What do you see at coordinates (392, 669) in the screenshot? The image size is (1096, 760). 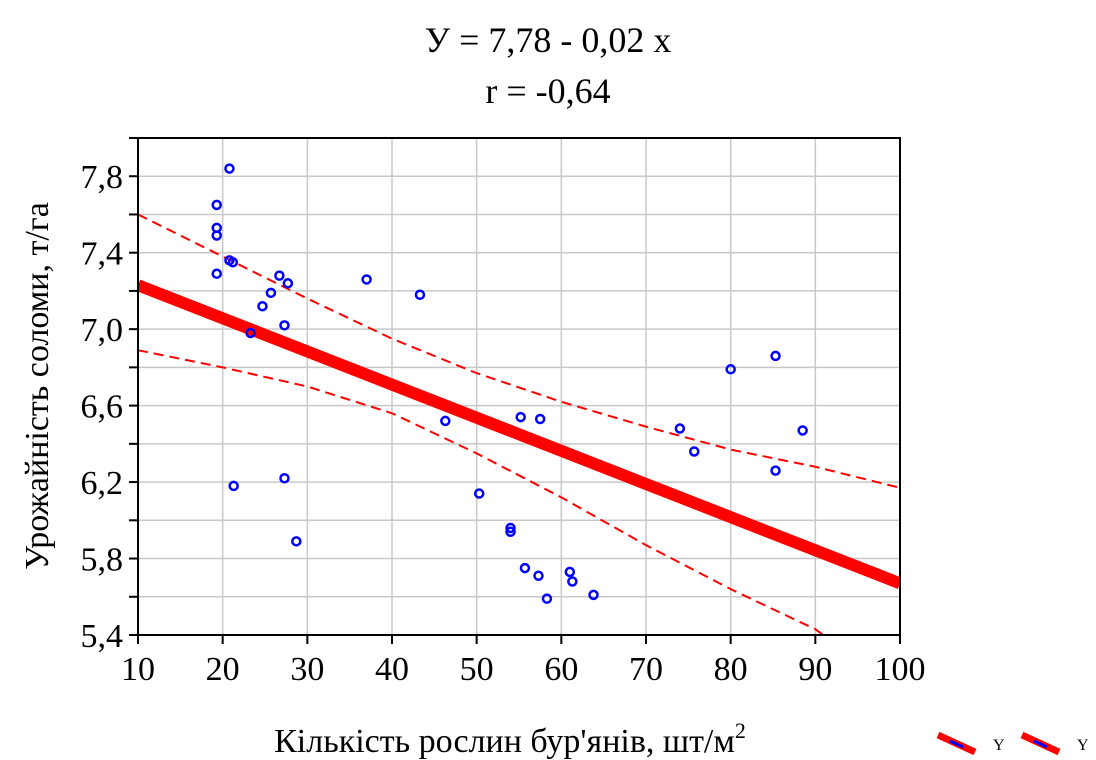 I see `x-tick-label: 40` at bounding box center [392, 669].